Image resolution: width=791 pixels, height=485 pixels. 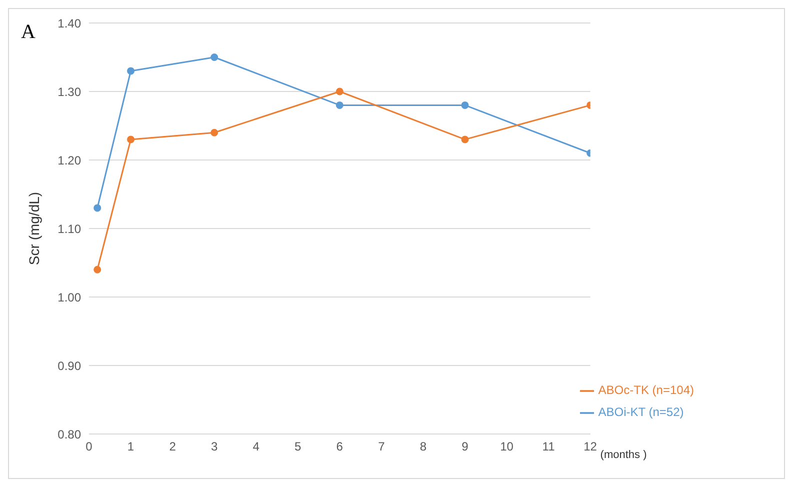 What do you see at coordinates (465, 447) in the screenshot?
I see `x-tick-label: 9` at bounding box center [465, 447].